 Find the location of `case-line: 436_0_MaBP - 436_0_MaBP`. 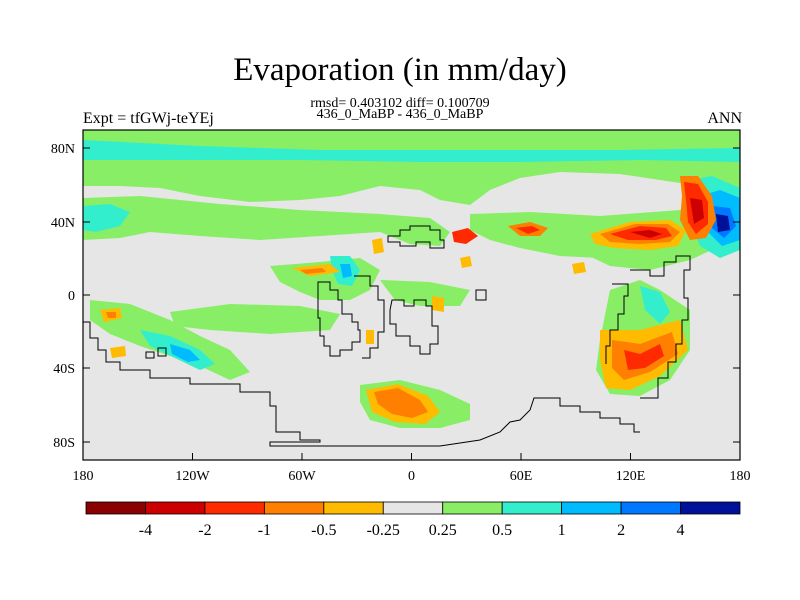

case-line: 436_0_MaBP - 436_0_MaBP is located at coordinates (400, 114).